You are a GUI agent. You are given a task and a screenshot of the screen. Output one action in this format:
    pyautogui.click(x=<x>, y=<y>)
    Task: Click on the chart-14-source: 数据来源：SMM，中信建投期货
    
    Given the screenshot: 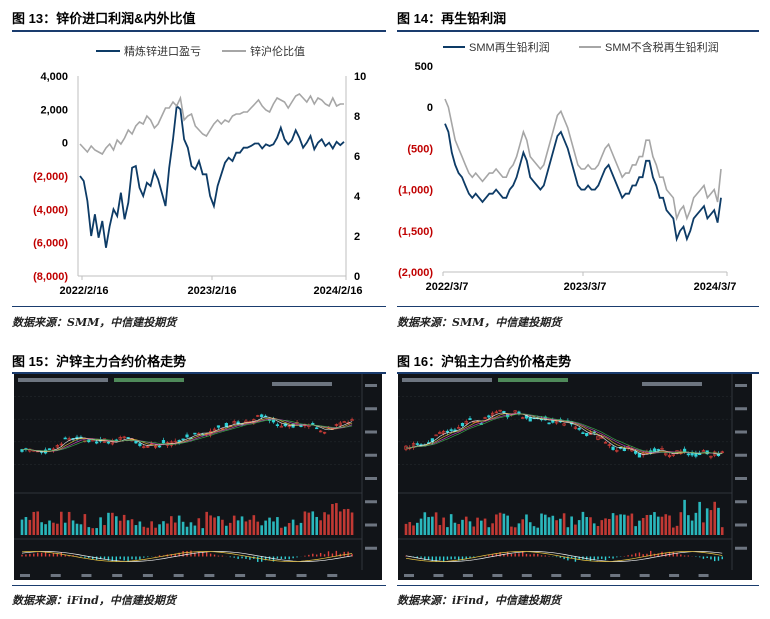 What is the action you would take?
    pyautogui.click(x=479, y=322)
    